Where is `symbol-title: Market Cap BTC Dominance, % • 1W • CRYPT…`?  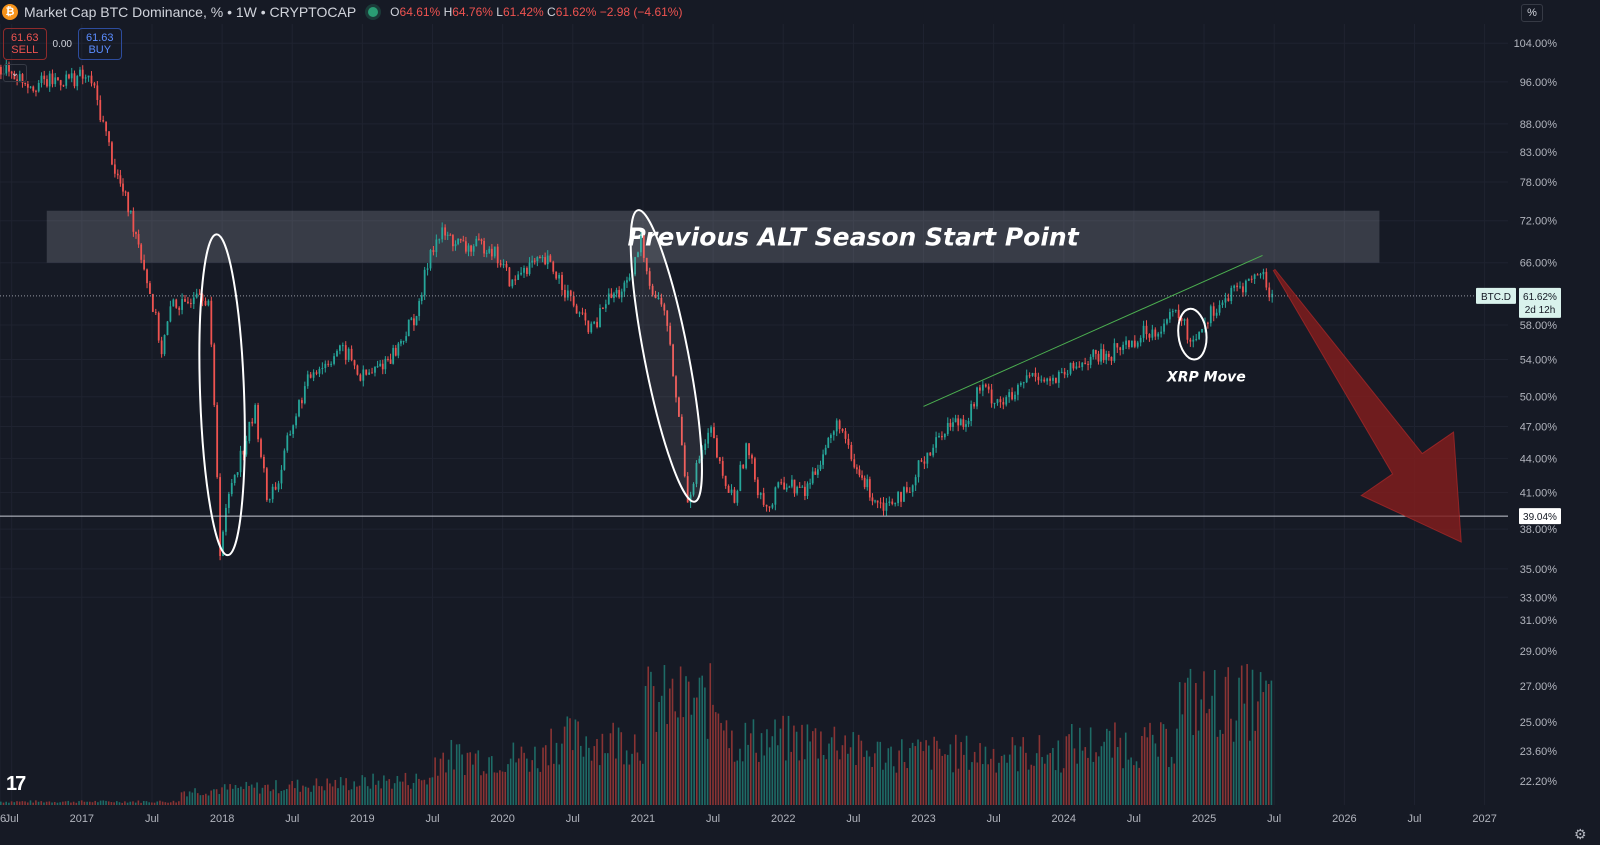 symbol-title: Market Cap BTC Dominance, % • 1W • CRYPT… is located at coordinates (190, 12).